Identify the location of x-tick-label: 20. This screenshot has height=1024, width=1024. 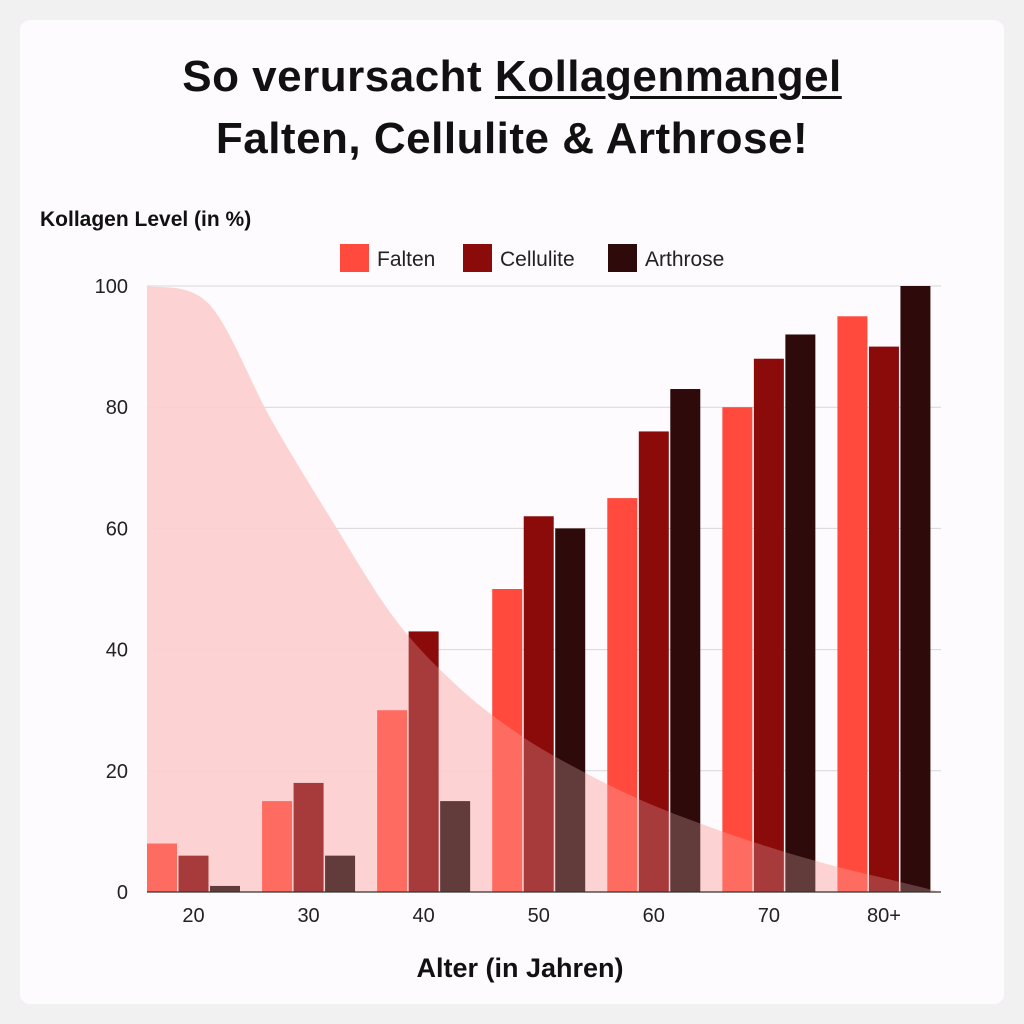
(193, 916).